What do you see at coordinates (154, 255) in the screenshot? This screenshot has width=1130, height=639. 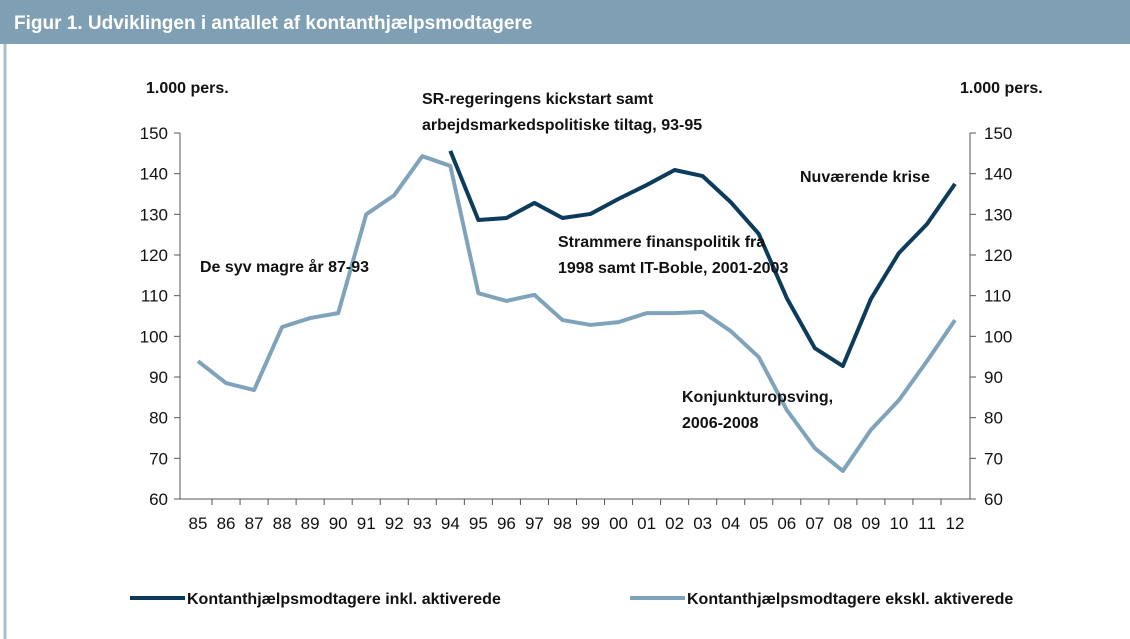 I see `y-tick-label: 120` at bounding box center [154, 255].